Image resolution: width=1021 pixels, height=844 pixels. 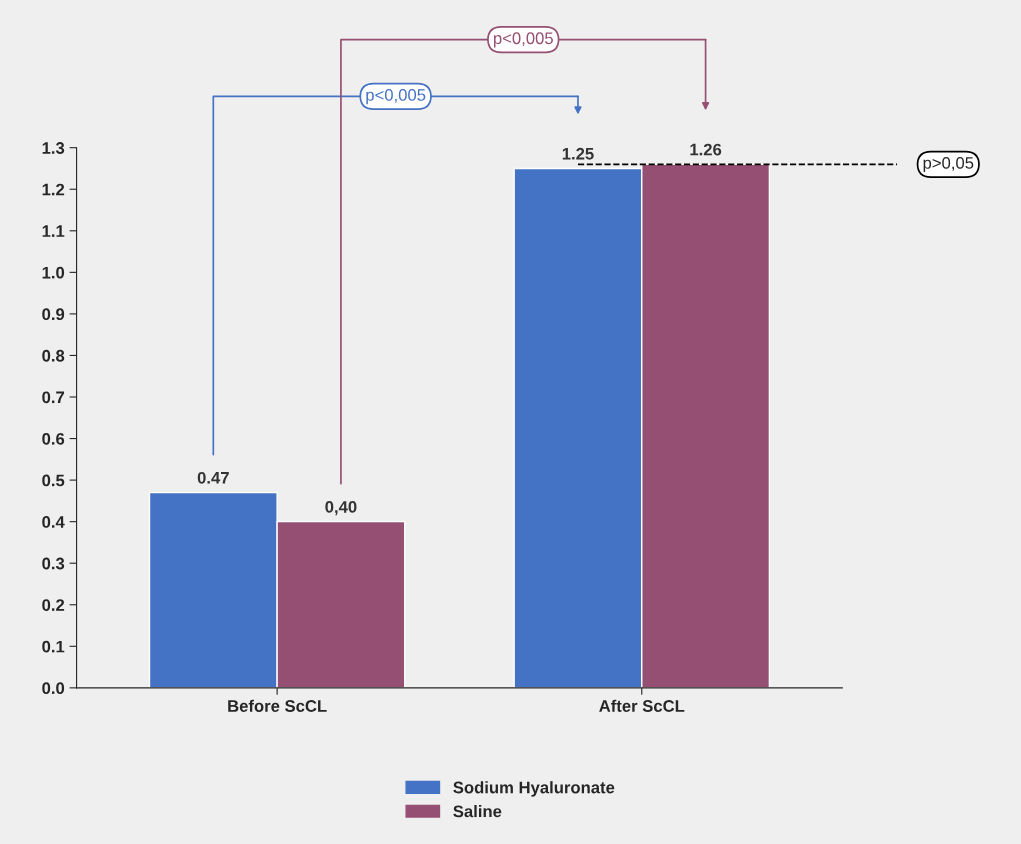 What do you see at coordinates (53, 563) in the screenshot?
I see `y-tick-label: 0.3` at bounding box center [53, 563].